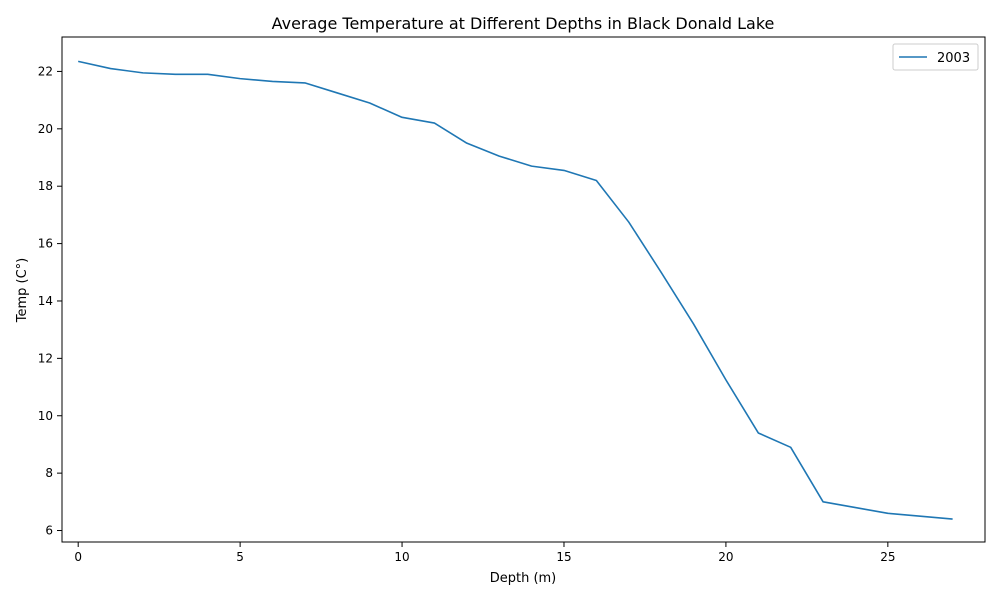 This screenshot has height=600, width=1000. I want to click on y-tick-label: 22, so click(45, 71).